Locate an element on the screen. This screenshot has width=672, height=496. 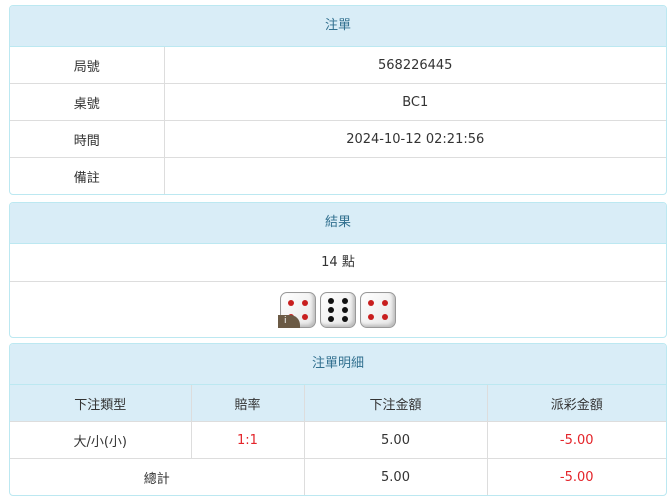
table-row: 時間 2024-10-12 02:21:56 is located at coordinates (338, 139).